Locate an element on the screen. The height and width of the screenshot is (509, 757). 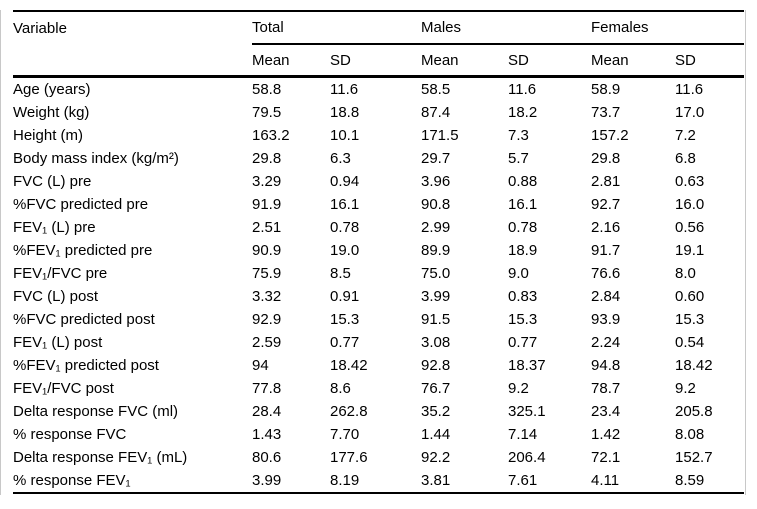
value-cell: 157.2 is located at coordinates (610, 135).